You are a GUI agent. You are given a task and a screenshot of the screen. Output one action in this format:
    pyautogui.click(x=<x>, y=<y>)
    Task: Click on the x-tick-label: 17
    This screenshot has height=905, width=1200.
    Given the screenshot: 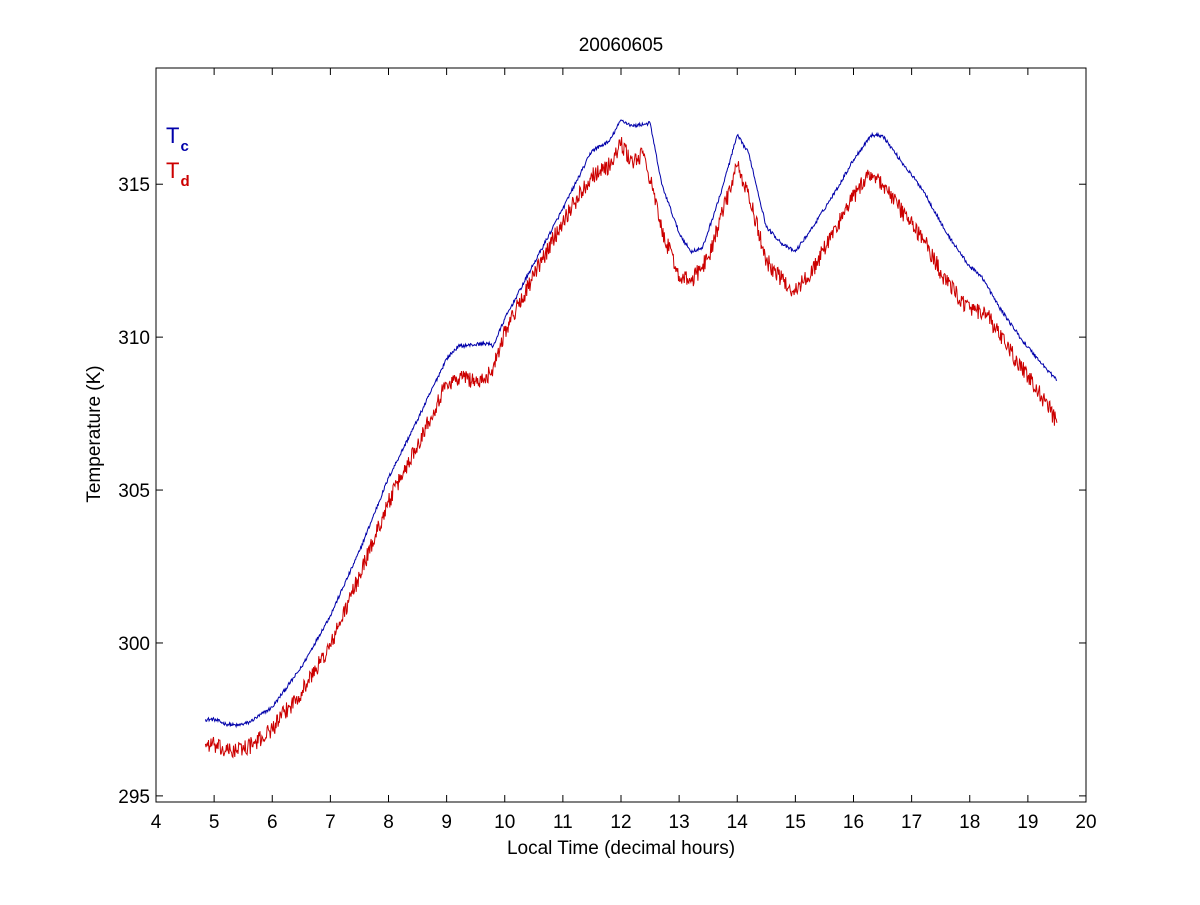 What is the action you would take?
    pyautogui.click(x=911, y=822)
    